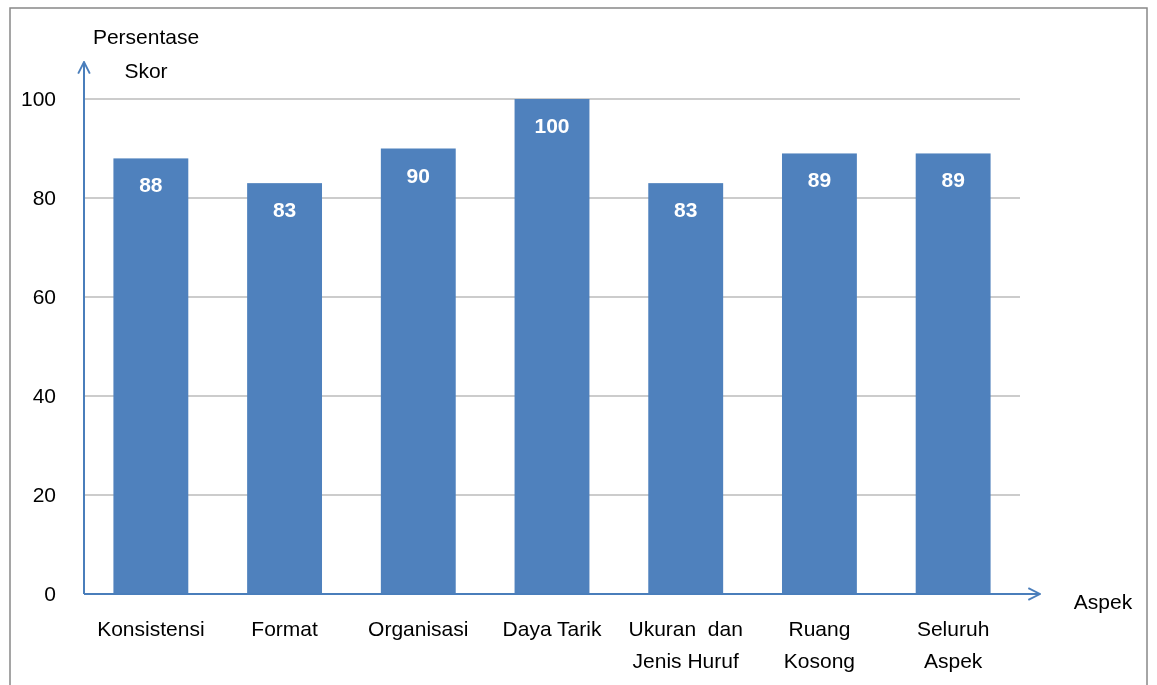 The height and width of the screenshot is (685, 1157). I want to click on data-label: 88, so click(151, 185).